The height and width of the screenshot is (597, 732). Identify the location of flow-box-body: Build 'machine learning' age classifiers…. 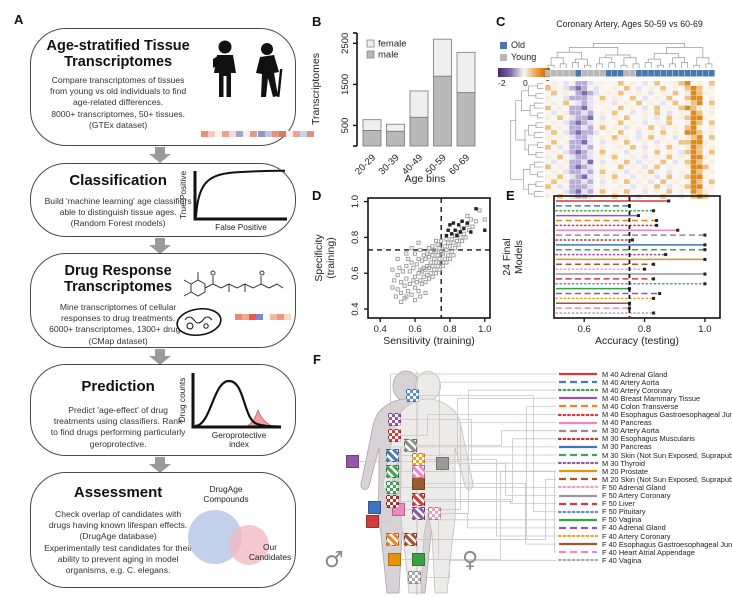
(118, 212).